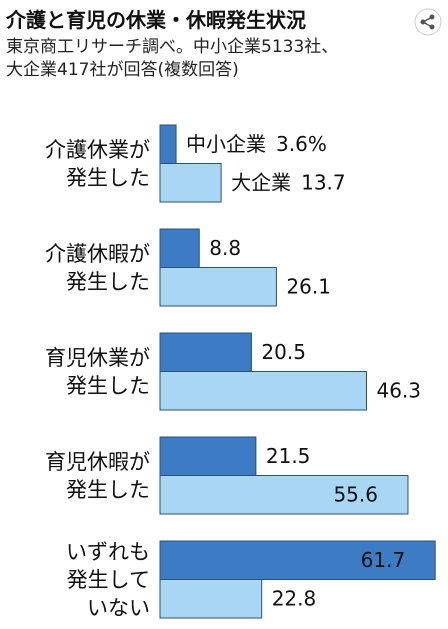  Describe the element at coordinates (261, 182) in the screenshot. I see `series-name: 大企業` at that location.